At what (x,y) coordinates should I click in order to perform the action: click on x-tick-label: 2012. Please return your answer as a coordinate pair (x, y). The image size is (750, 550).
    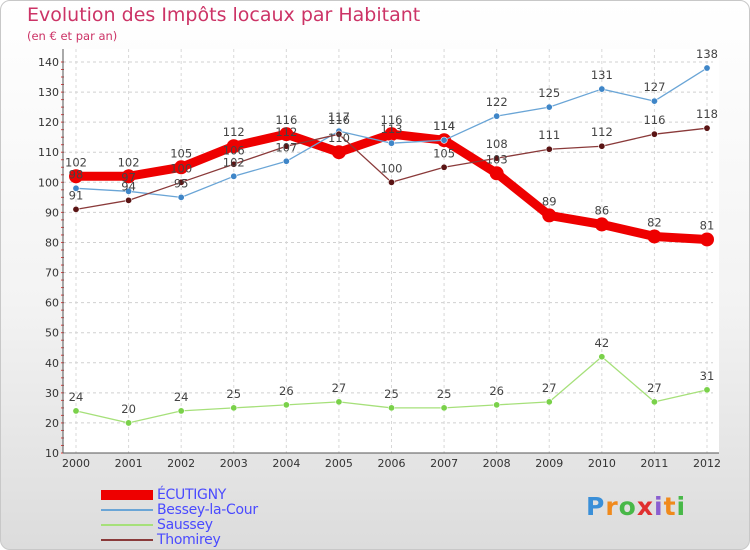
    Looking at the image, I should click on (707, 463).